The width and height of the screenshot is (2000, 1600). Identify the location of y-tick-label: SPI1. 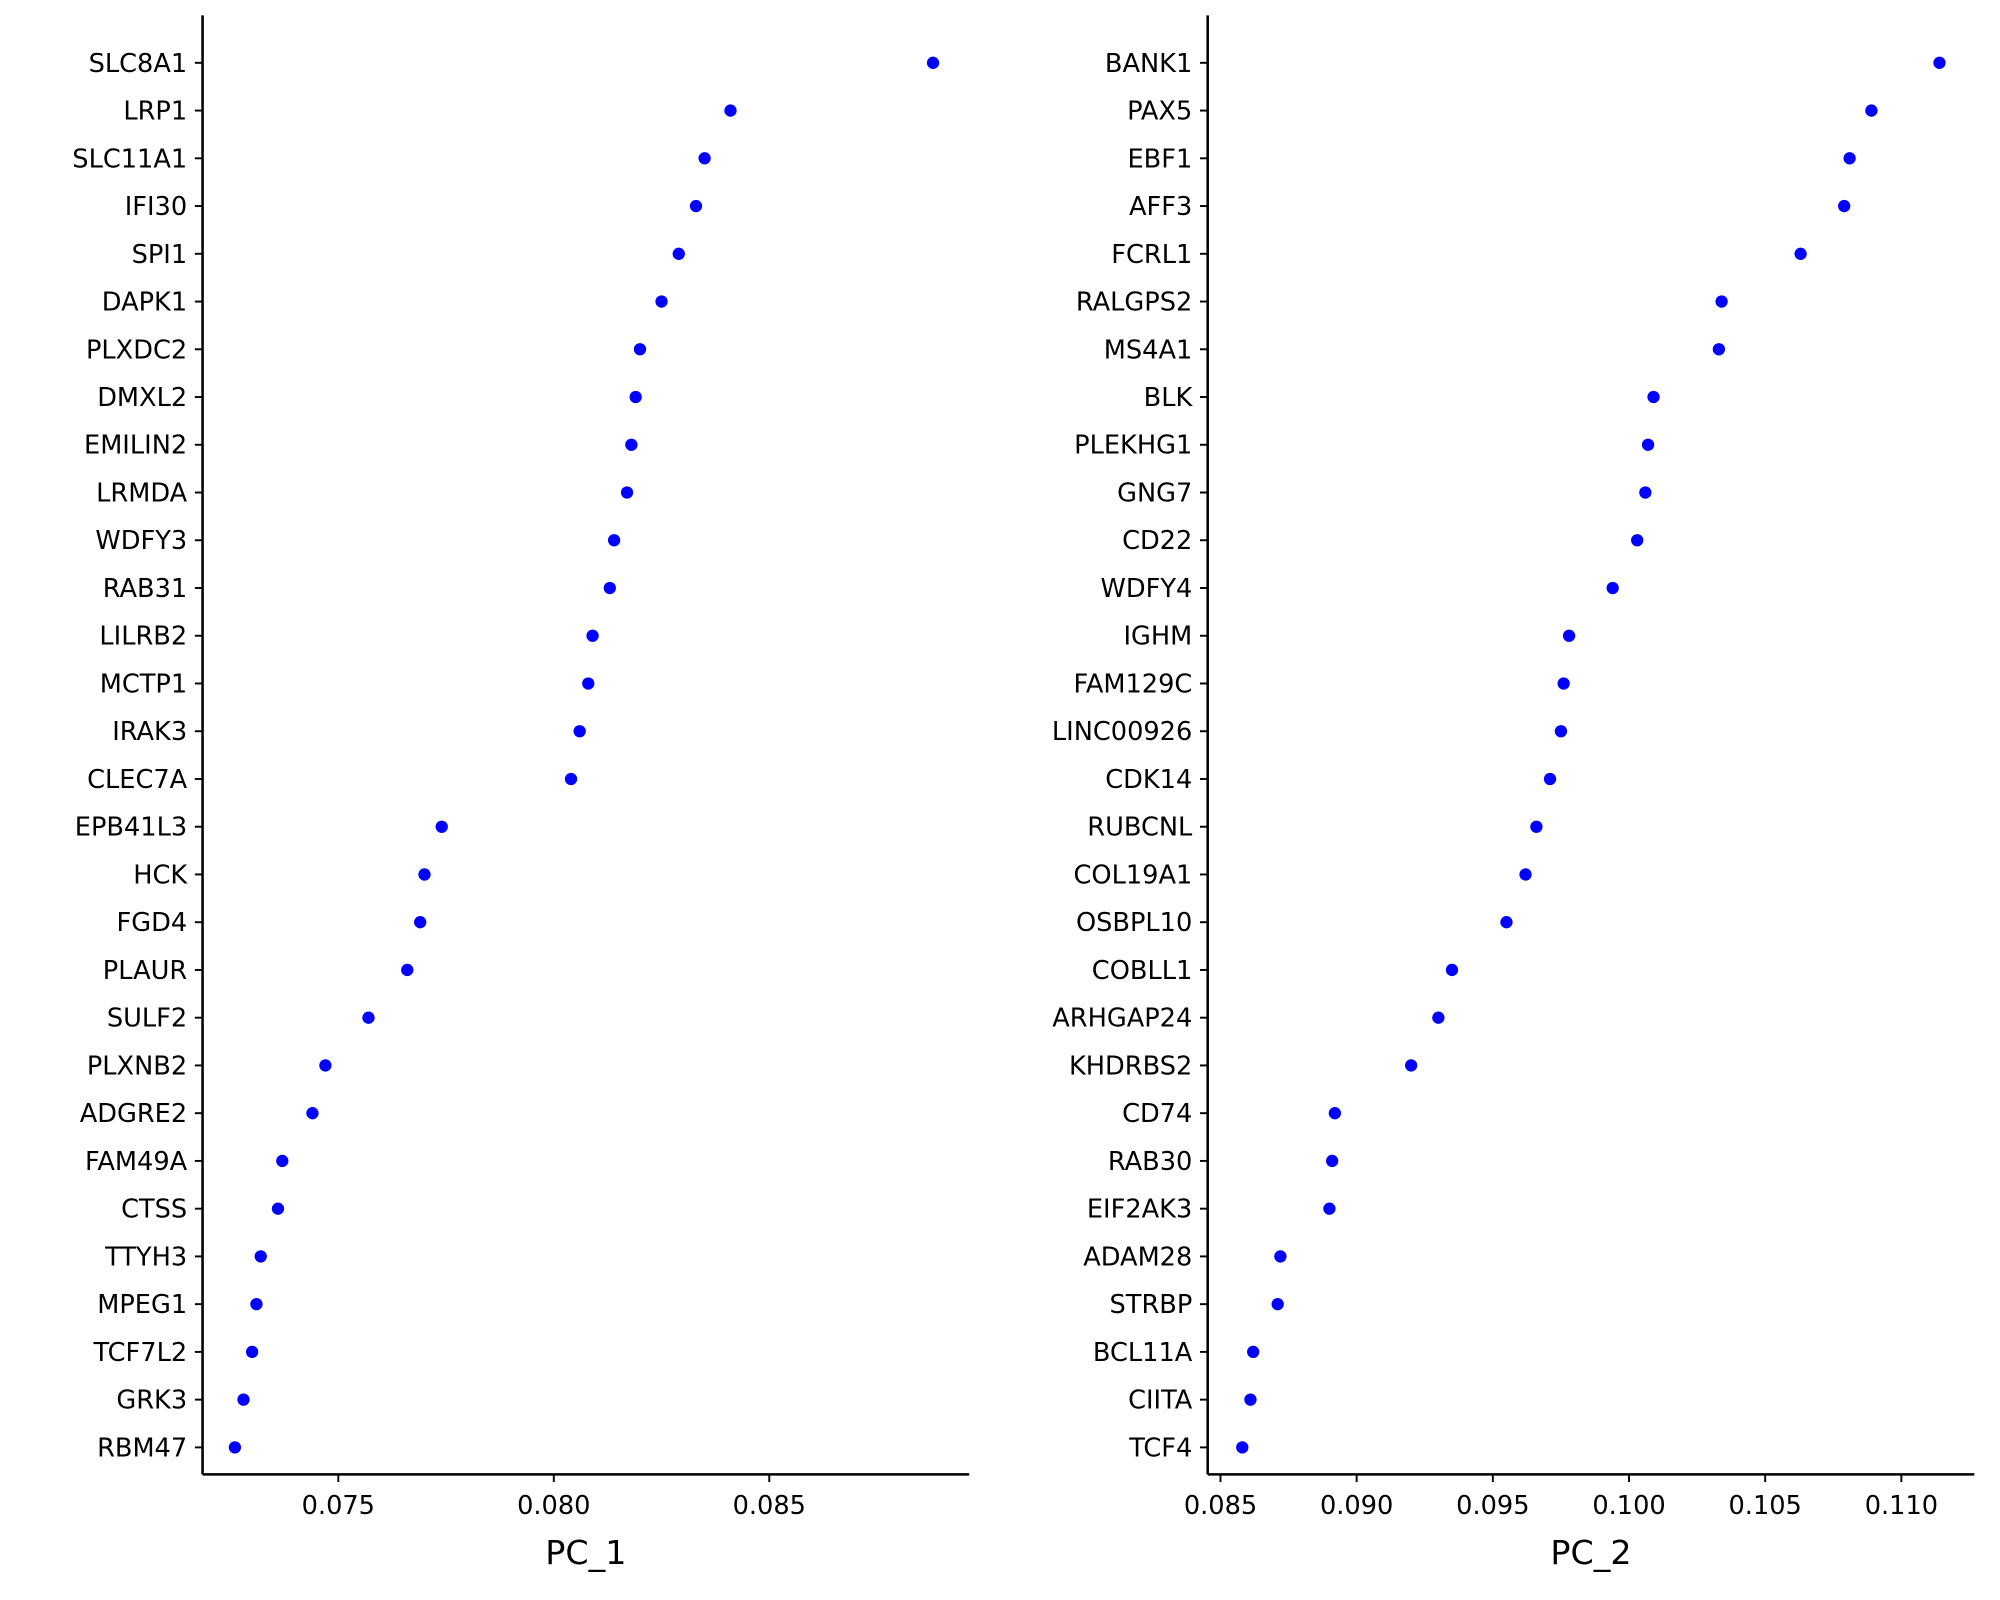
(160, 255).